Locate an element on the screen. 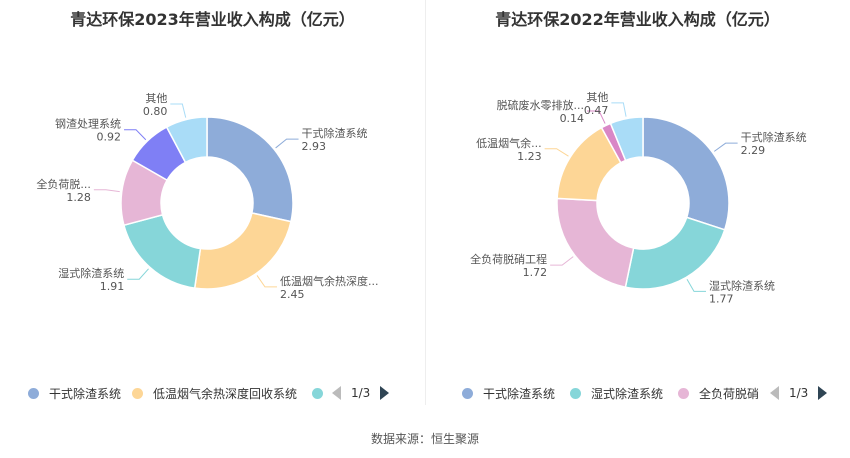 This screenshot has height=458, width=850. legend-label: 全负荷脱硝 is located at coordinates (729, 393).